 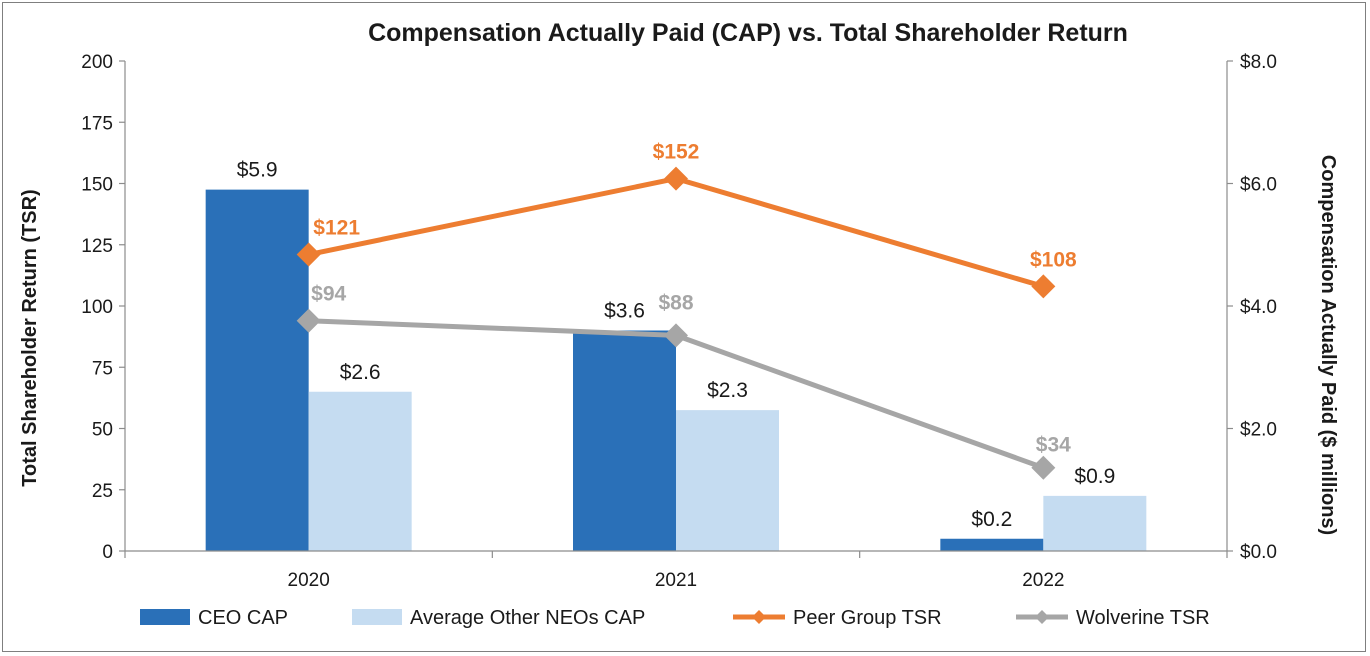 I want to click on legend-label: Wolverine TSR, so click(x=1143, y=618).